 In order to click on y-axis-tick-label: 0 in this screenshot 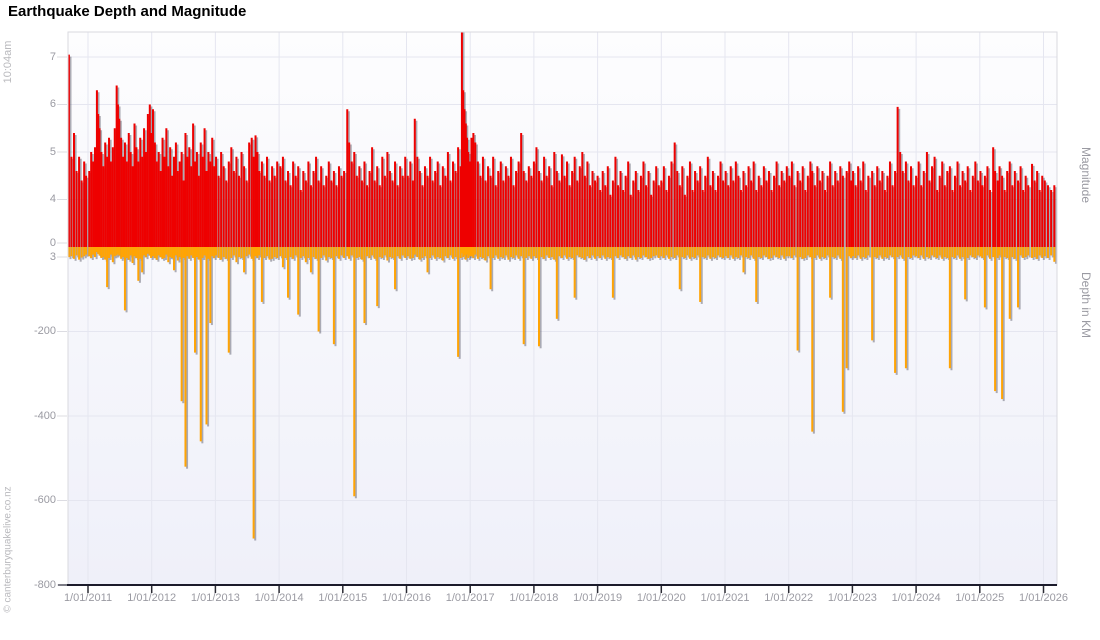, I will do `click(52, 242)`.